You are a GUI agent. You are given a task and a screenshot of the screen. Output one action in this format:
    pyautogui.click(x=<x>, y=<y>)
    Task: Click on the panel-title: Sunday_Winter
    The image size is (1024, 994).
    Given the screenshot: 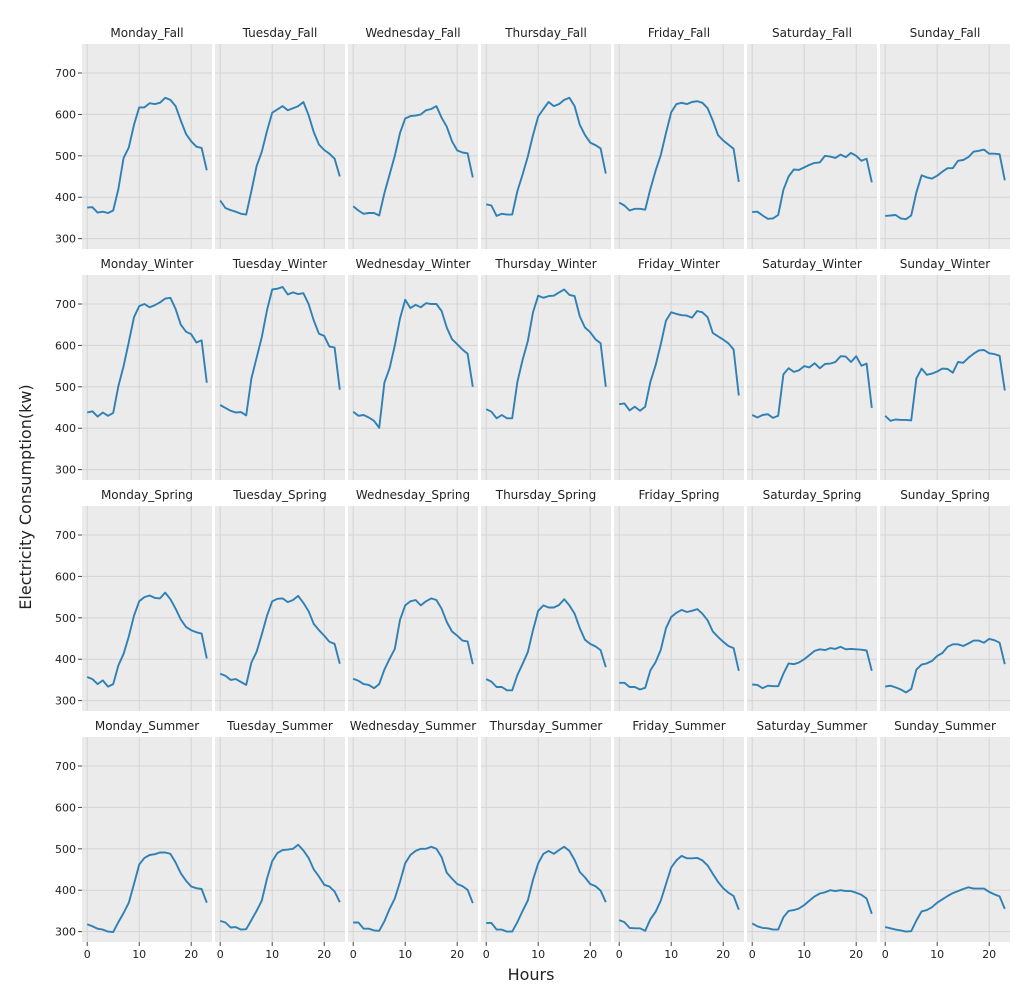 What is the action you would take?
    pyautogui.click(x=945, y=264)
    